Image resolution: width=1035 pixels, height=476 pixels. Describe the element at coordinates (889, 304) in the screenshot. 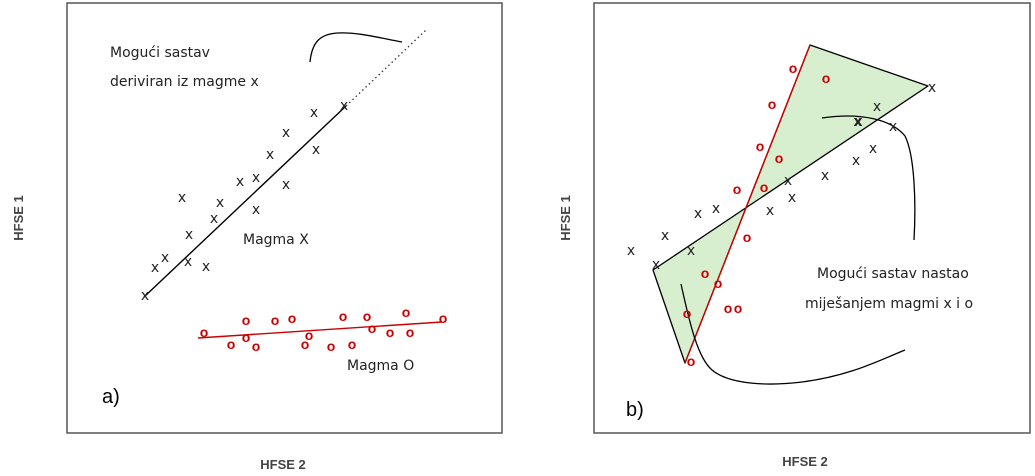

I see `panel-b-annotation-mixing-line2: miješanjem magmi x i o` at that location.